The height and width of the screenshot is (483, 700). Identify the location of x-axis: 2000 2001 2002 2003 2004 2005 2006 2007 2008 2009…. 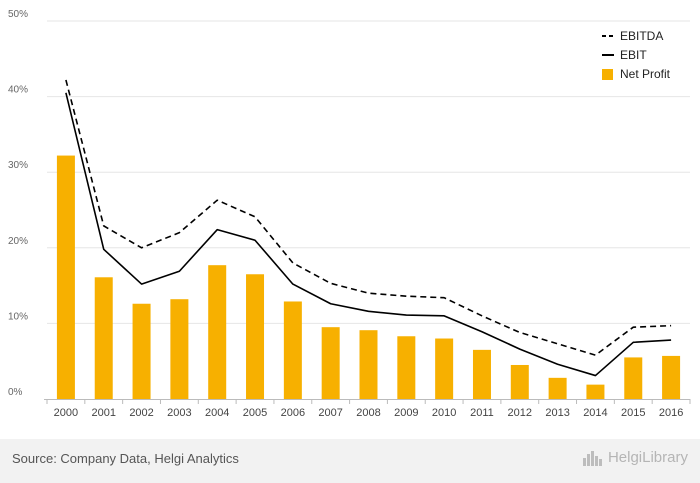
(367, 409).